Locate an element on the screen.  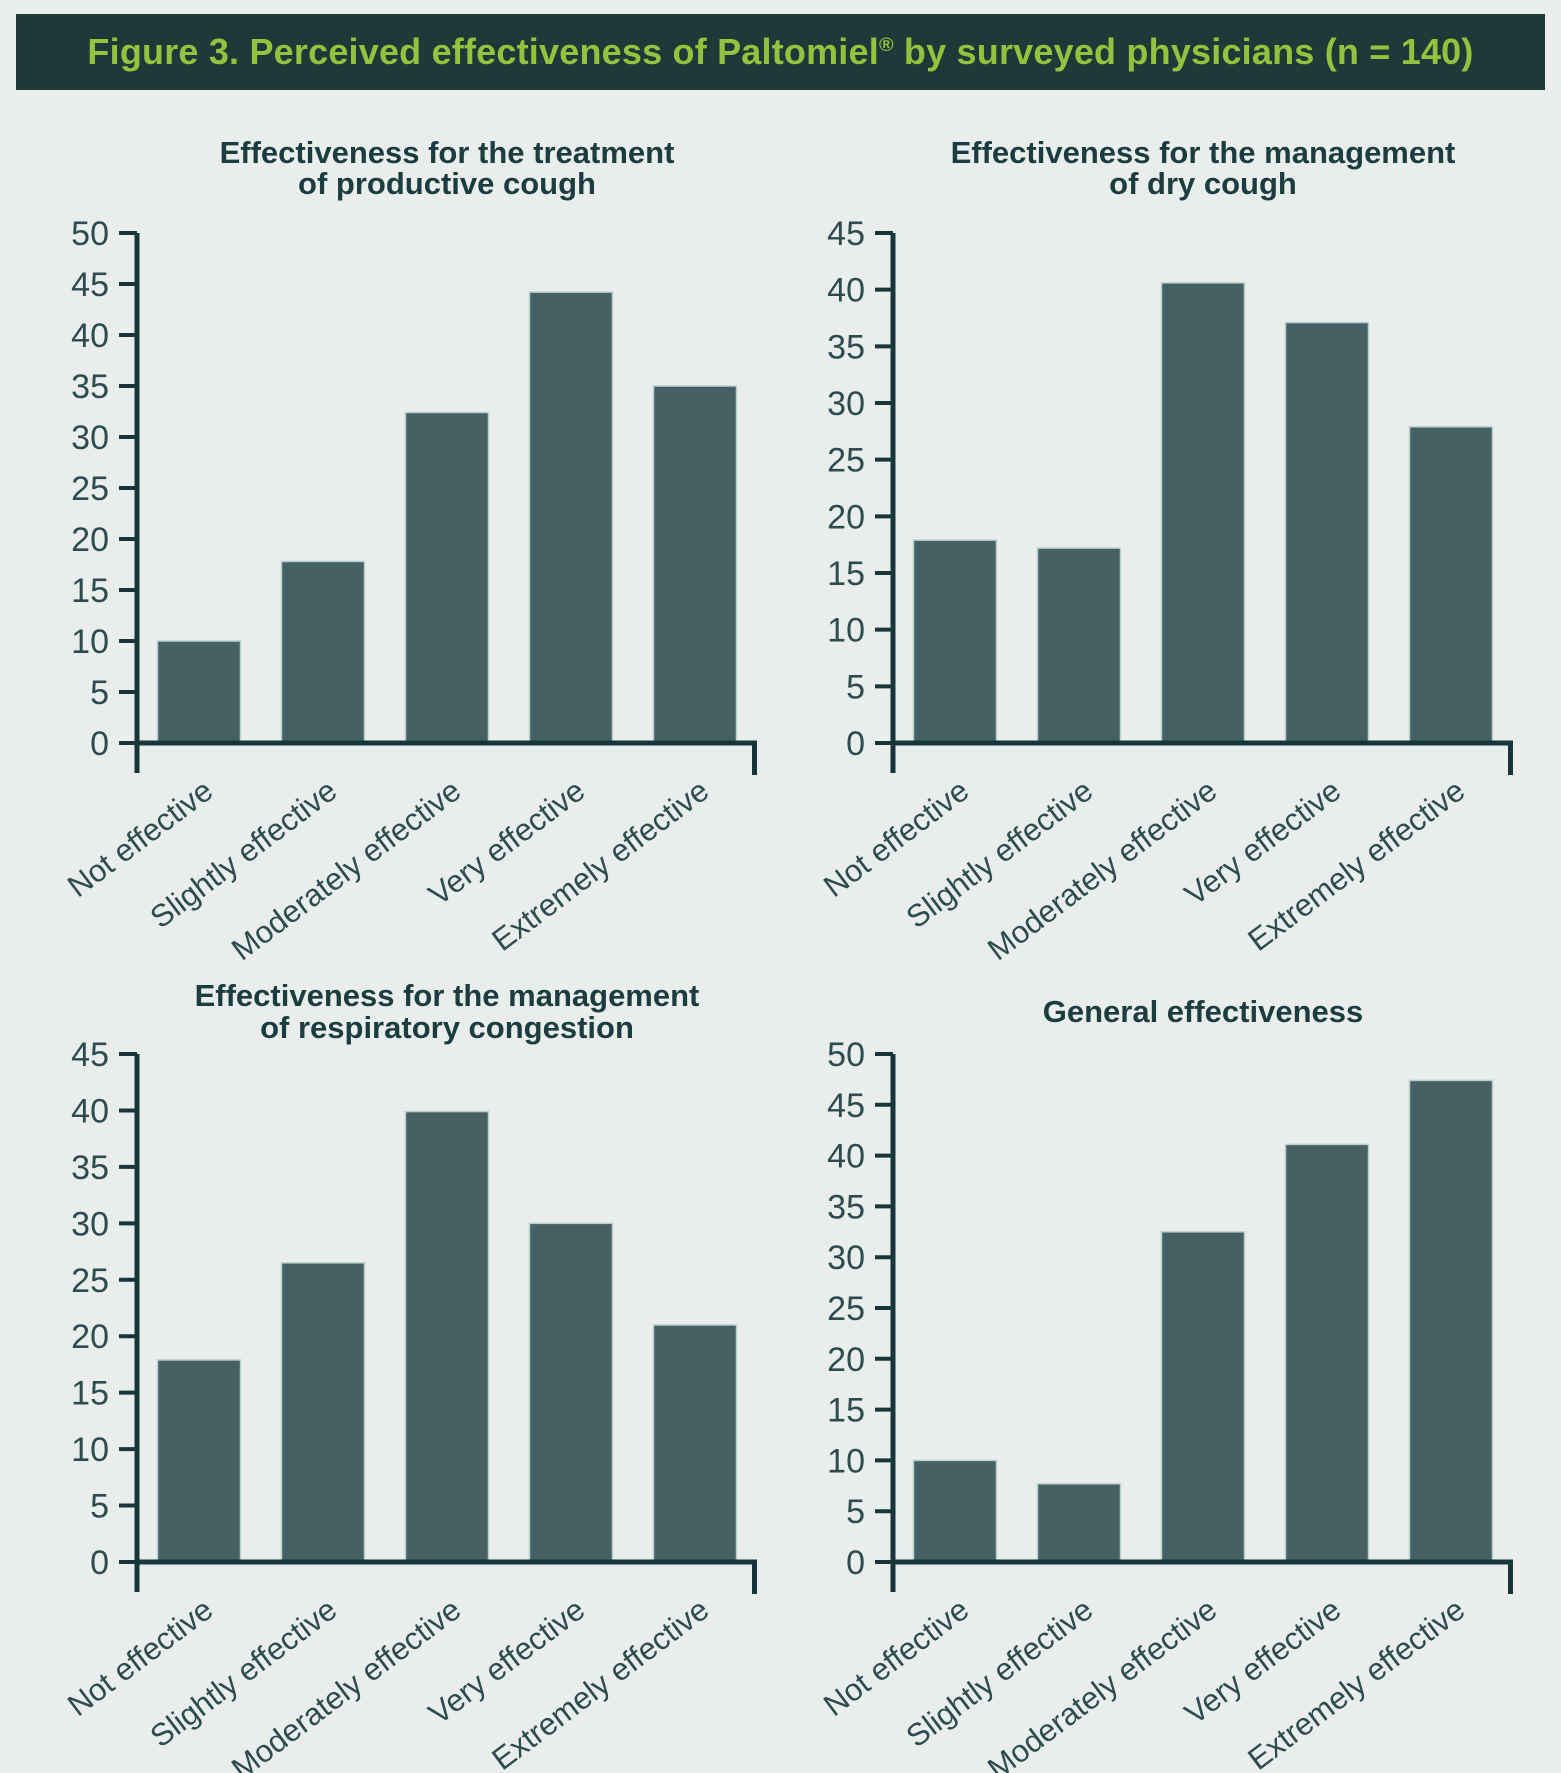
figure-title-suffix: by surveyed physicians (n = 140) is located at coordinates (1183, 51).